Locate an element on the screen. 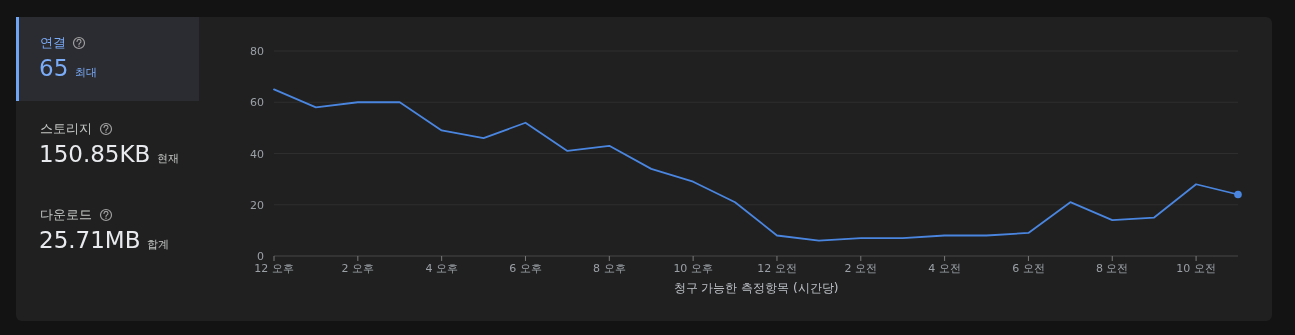 Image resolution: width=1295 pixels, height=335 pixels. y-tick-label: 40 is located at coordinates (257, 154).